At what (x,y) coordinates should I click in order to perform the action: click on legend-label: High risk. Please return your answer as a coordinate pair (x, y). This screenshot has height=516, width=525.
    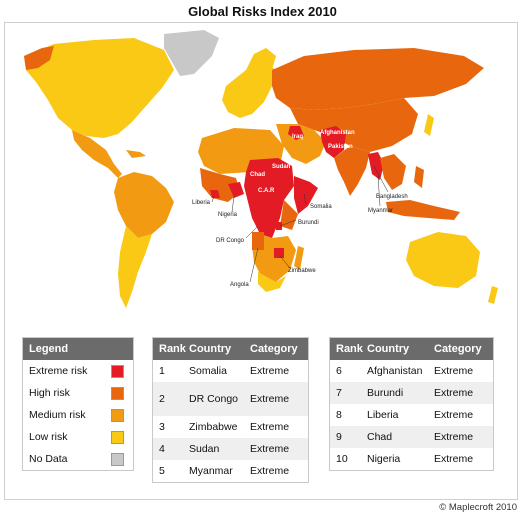
    Looking at the image, I should click on (49, 393).